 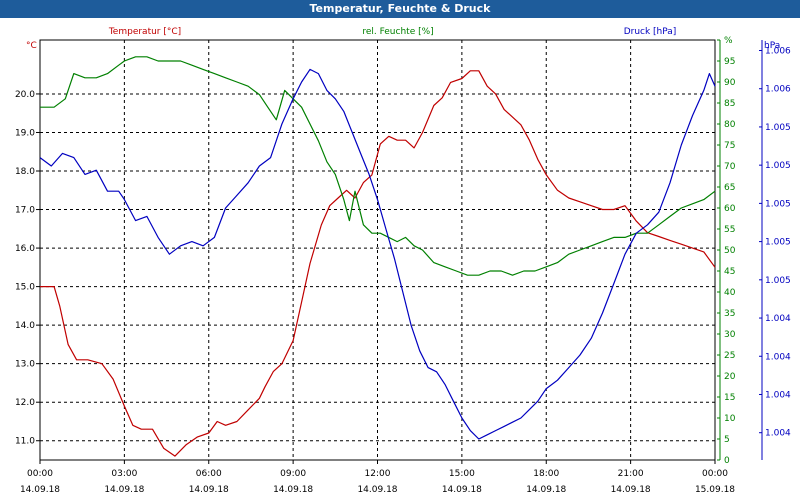 What do you see at coordinates (728, 41) in the screenshot?
I see `humidity-tick-label: %` at bounding box center [728, 41].